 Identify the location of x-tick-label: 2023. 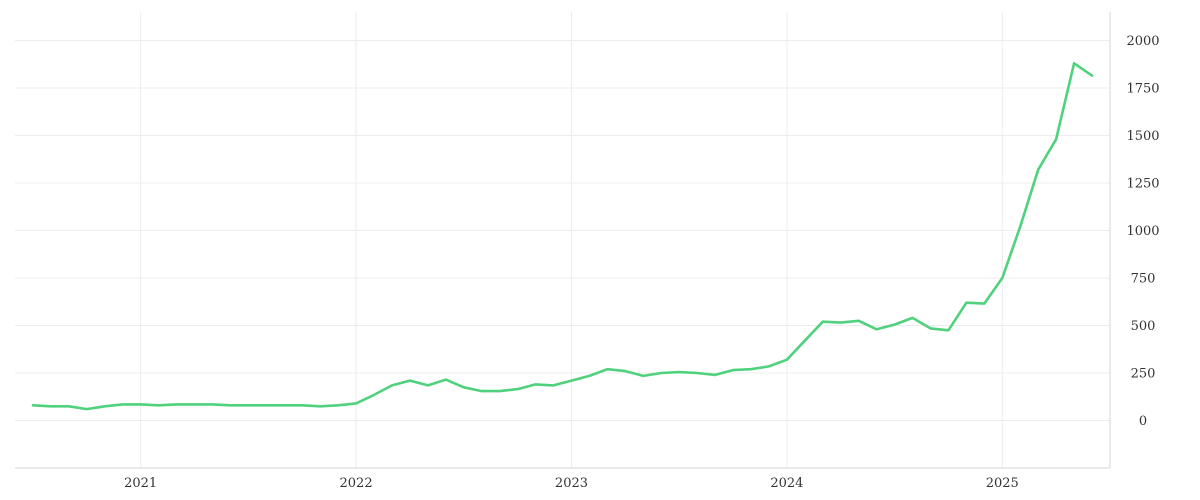
(571, 483).